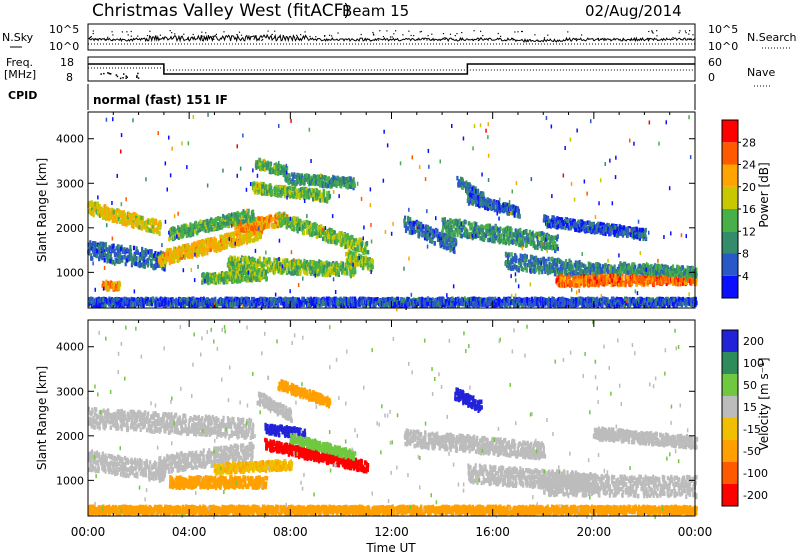  Describe the element at coordinates (723, 29) in the screenshot. I see `sky-right-tick-top: 10^5` at that location.